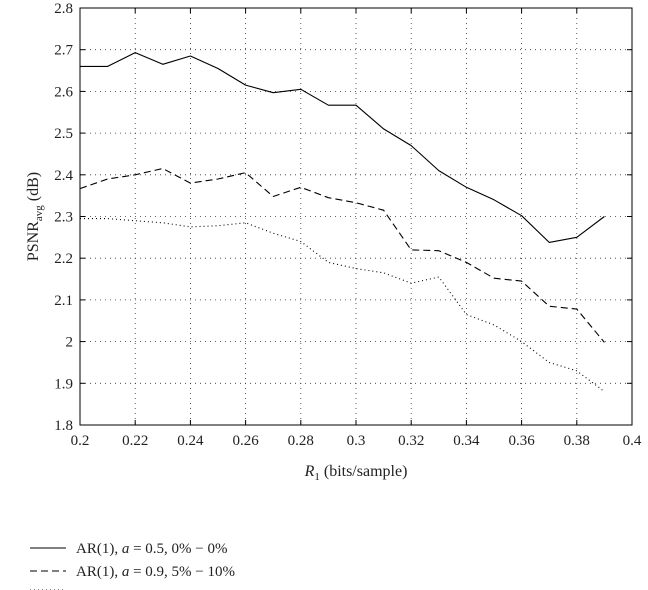 This screenshot has width=648, height=590. I want to click on x-tick-label: 0.22, so click(135, 441).